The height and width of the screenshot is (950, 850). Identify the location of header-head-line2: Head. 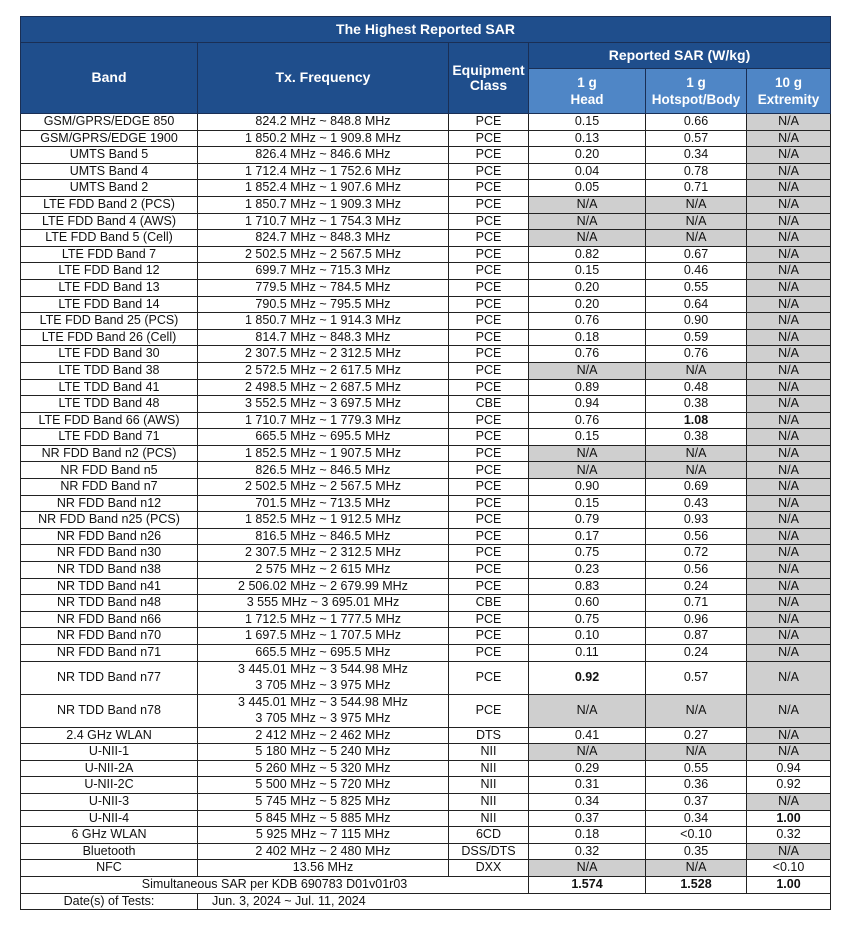
(587, 99).